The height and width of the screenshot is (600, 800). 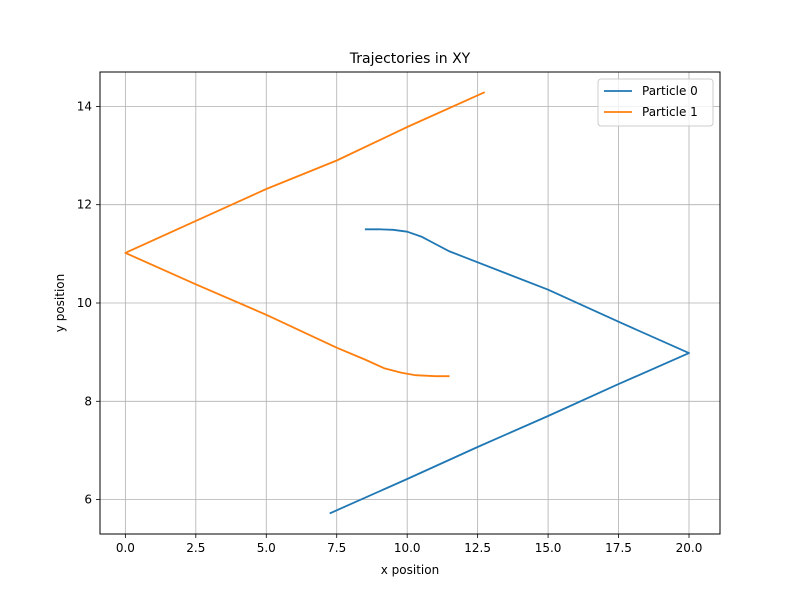 I want to click on x-tick-label: 10.0, so click(x=407, y=548).